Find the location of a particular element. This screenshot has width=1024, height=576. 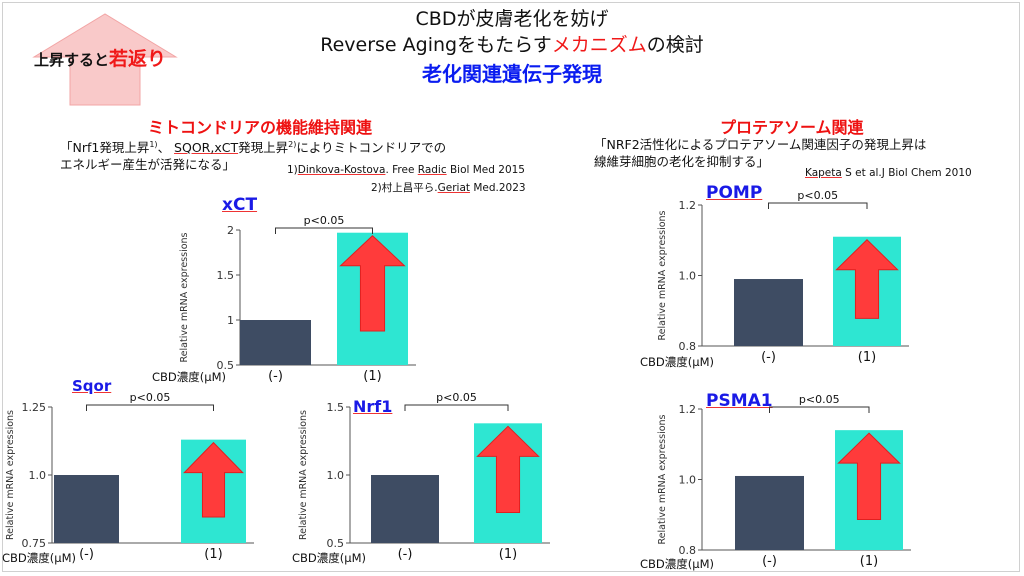

ref1-d: Radic is located at coordinates (432, 170).